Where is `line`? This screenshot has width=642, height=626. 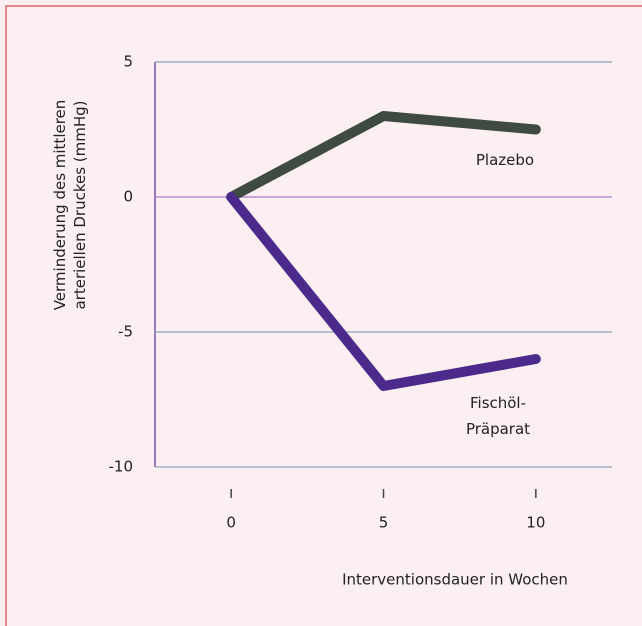
line is located at coordinates (383, 156).